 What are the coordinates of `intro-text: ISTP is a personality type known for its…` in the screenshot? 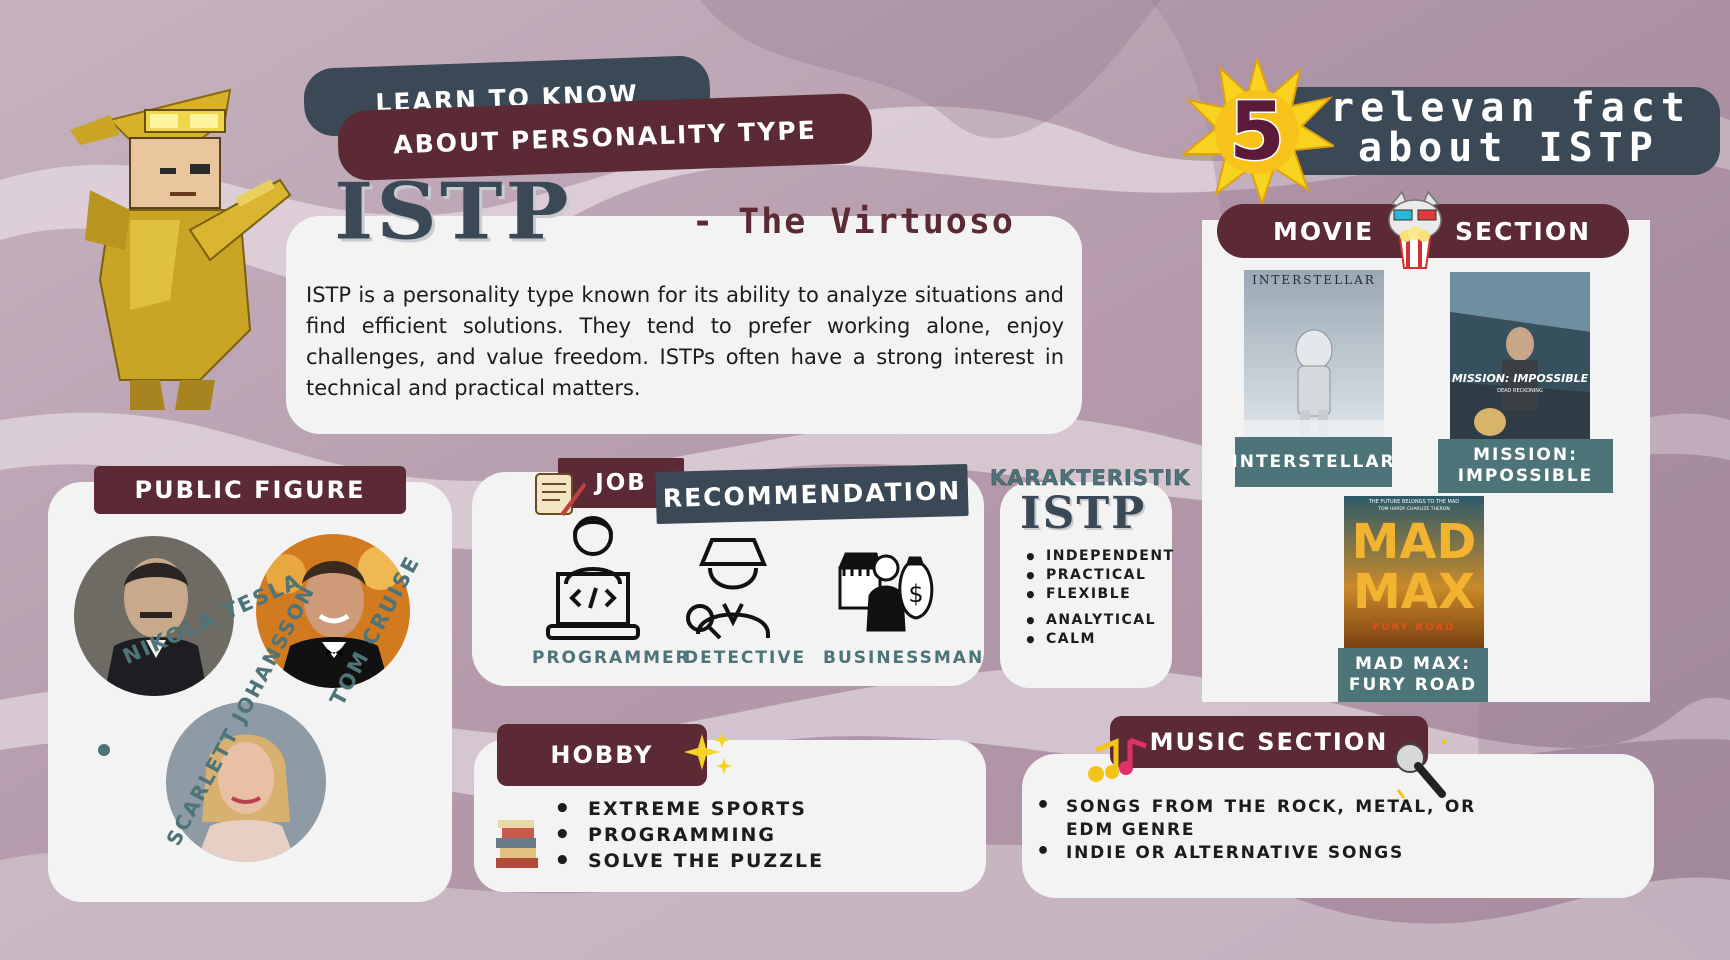 It's located at (685, 341).